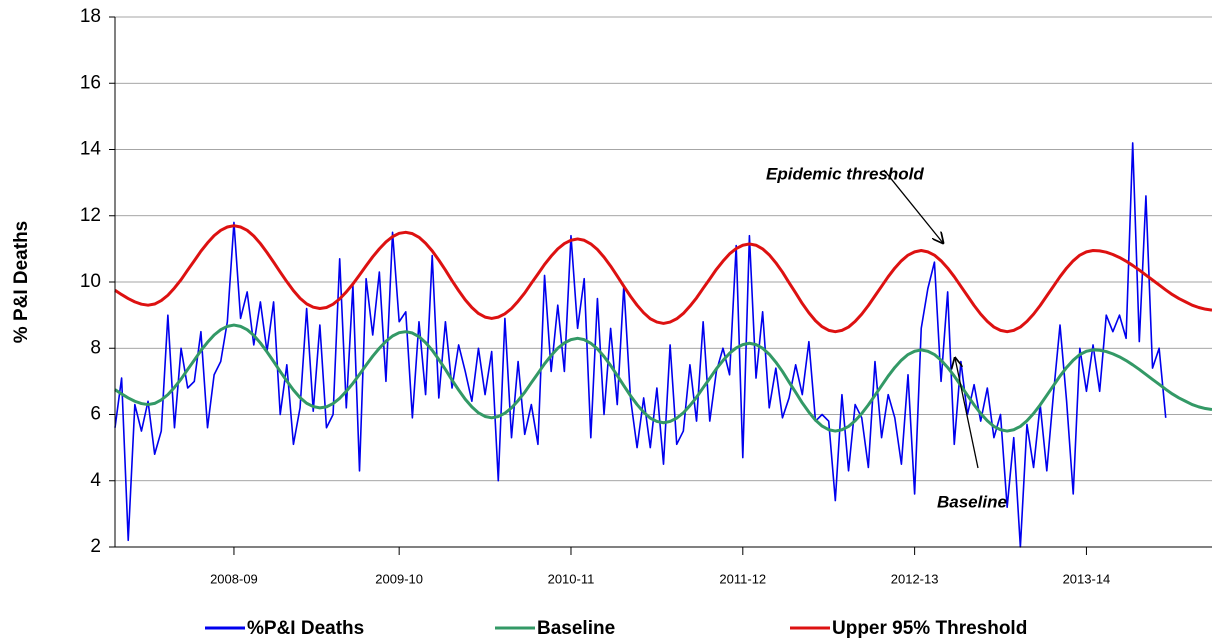 The height and width of the screenshot is (641, 1212). What do you see at coordinates (399, 578) in the screenshot?
I see `x-tick-label: 2009-10` at bounding box center [399, 578].